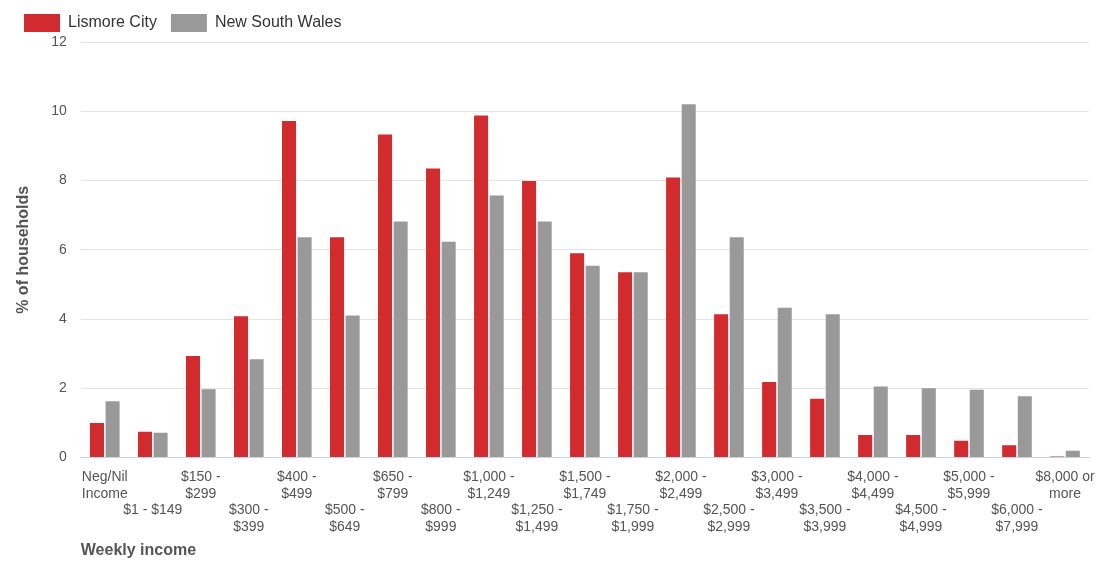 The width and height of the screenshot is (1099, 564). Describe the element at coordinates (729, 518) in the screenshot. I see `x-tick-label: $2,500 - $2,999` at that location.